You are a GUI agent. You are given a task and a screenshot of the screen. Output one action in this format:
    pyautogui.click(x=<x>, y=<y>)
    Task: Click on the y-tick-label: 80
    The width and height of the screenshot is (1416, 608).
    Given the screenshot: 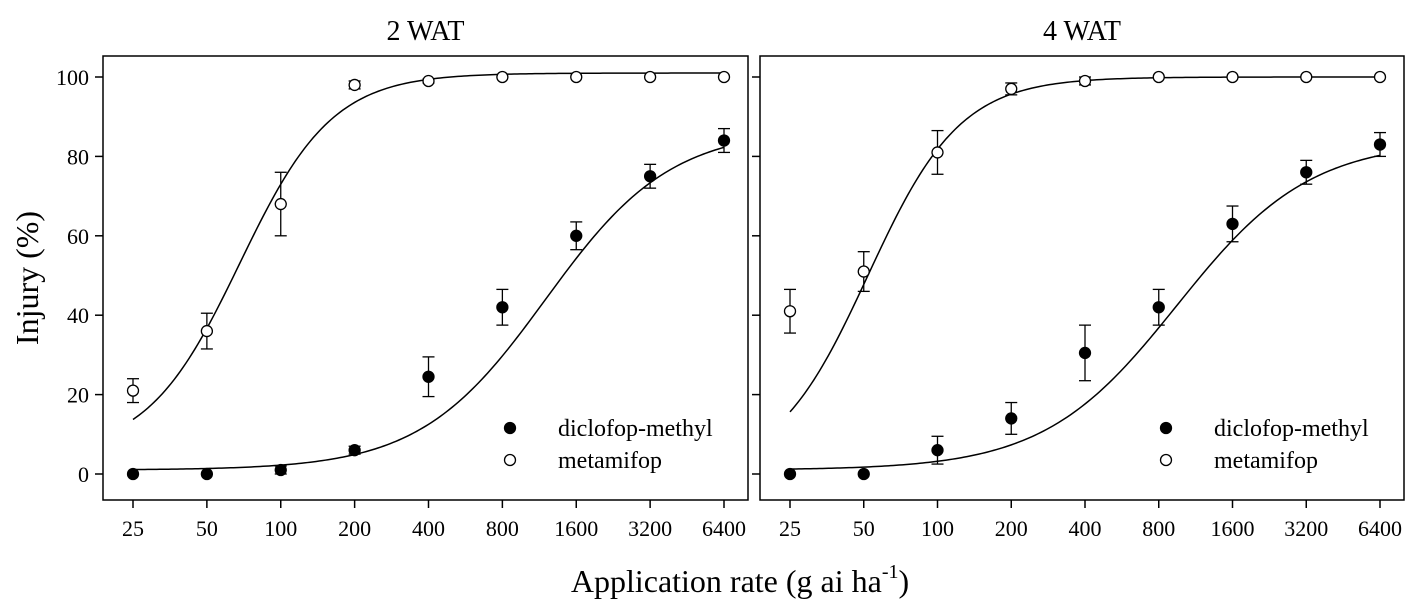 What is the action you would take?
    pyautogui.click(x=78, y=156)
    